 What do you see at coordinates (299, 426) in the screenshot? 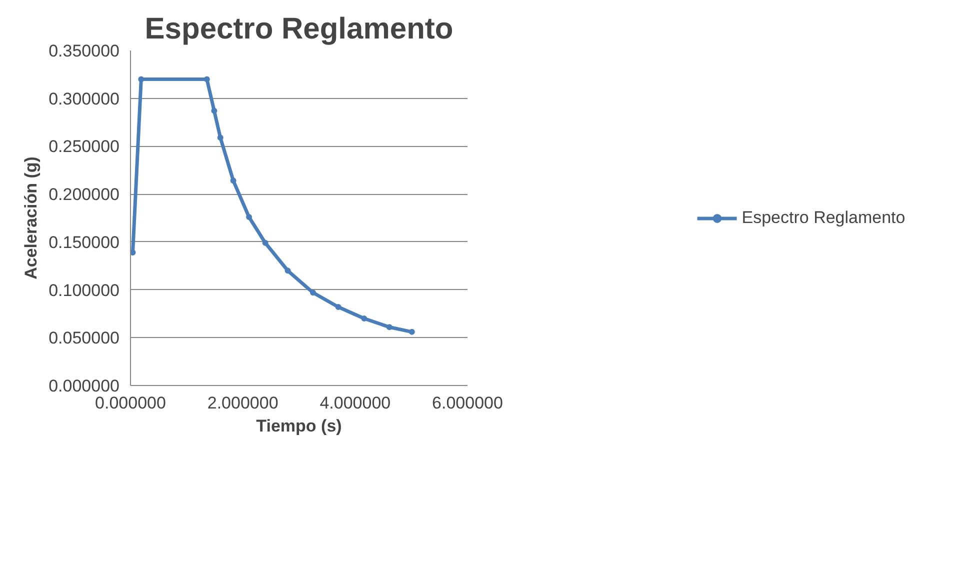
I see `x-axis-title: Tiempo (s)` at bounding box center [299, 426].